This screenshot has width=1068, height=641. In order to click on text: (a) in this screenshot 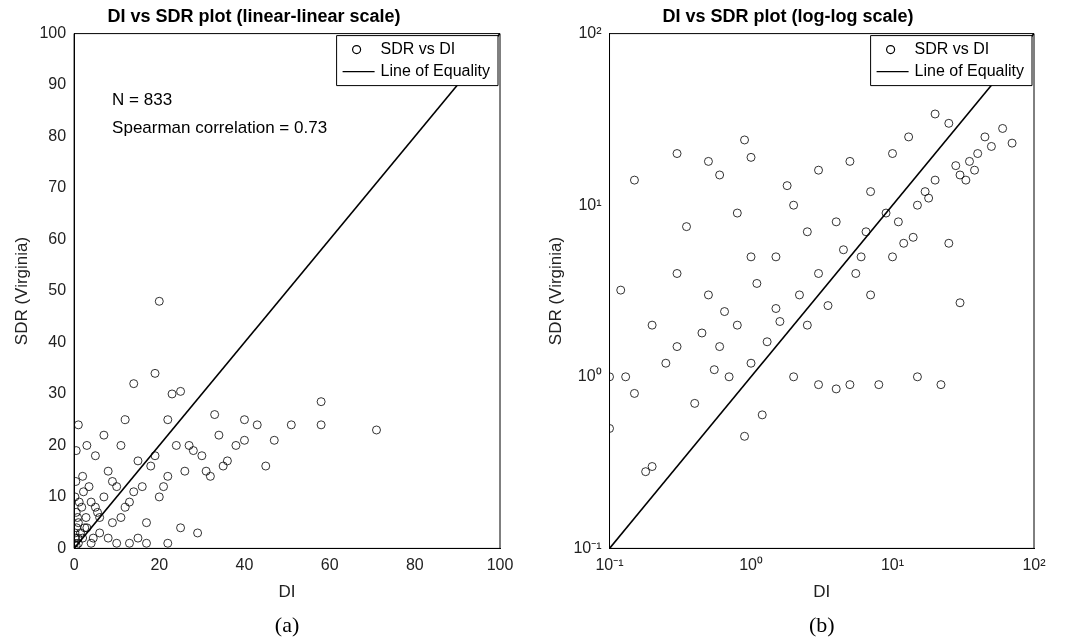, I will do `click(287, 624)`.